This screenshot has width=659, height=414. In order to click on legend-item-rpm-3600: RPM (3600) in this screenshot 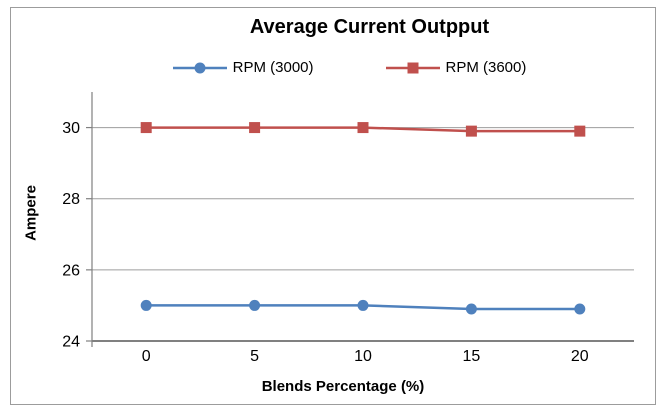, I will do `click(456, 67)`.